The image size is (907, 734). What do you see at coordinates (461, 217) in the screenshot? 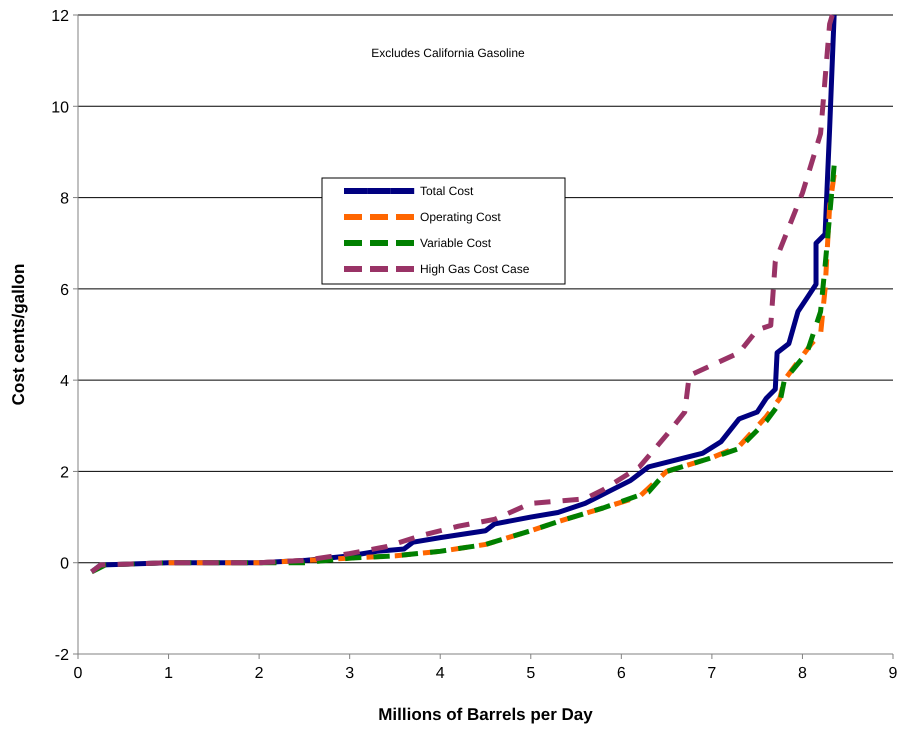
I see `legend-label: Operating Cost` at bounding box center [461, 217].